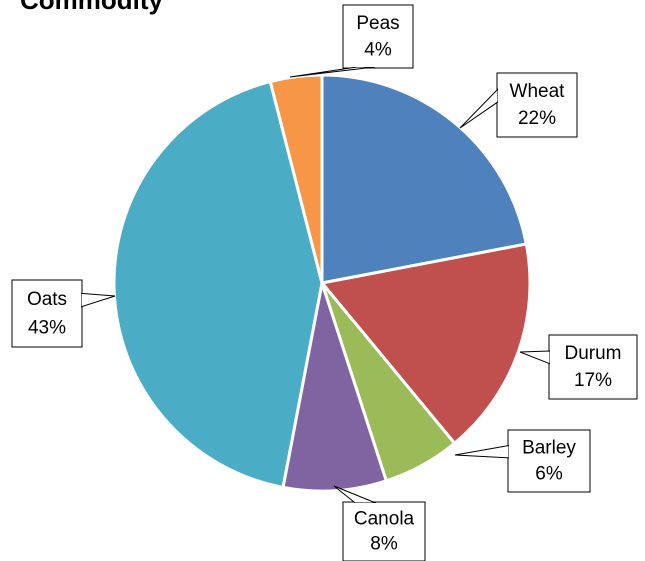  What do you see at coordinates (377, 23) in the screenshot?
I see `category-label: Peas` at bounding box center [377, 23].